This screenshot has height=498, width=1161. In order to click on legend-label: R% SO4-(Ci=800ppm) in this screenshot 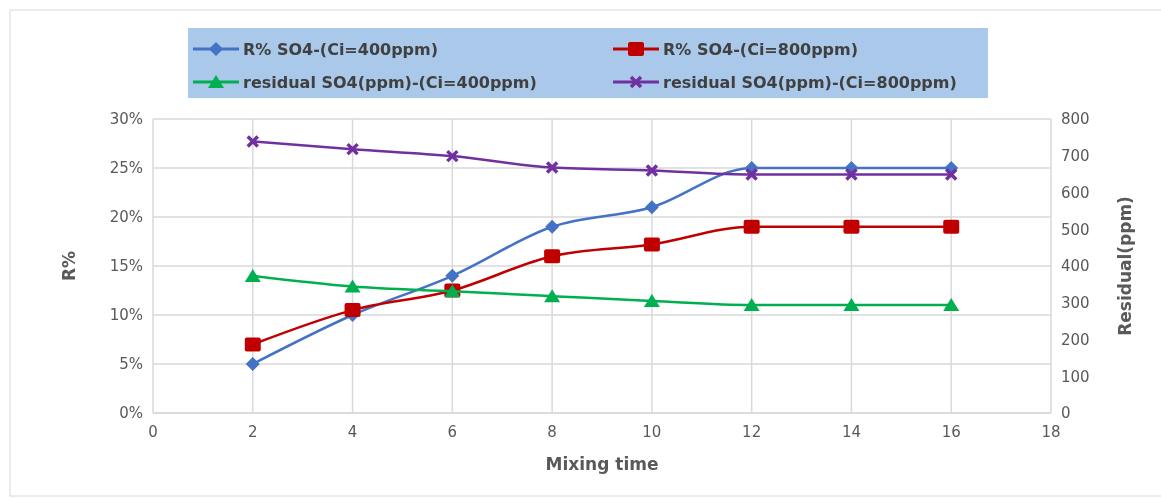, I will do `click(761, 49)`.